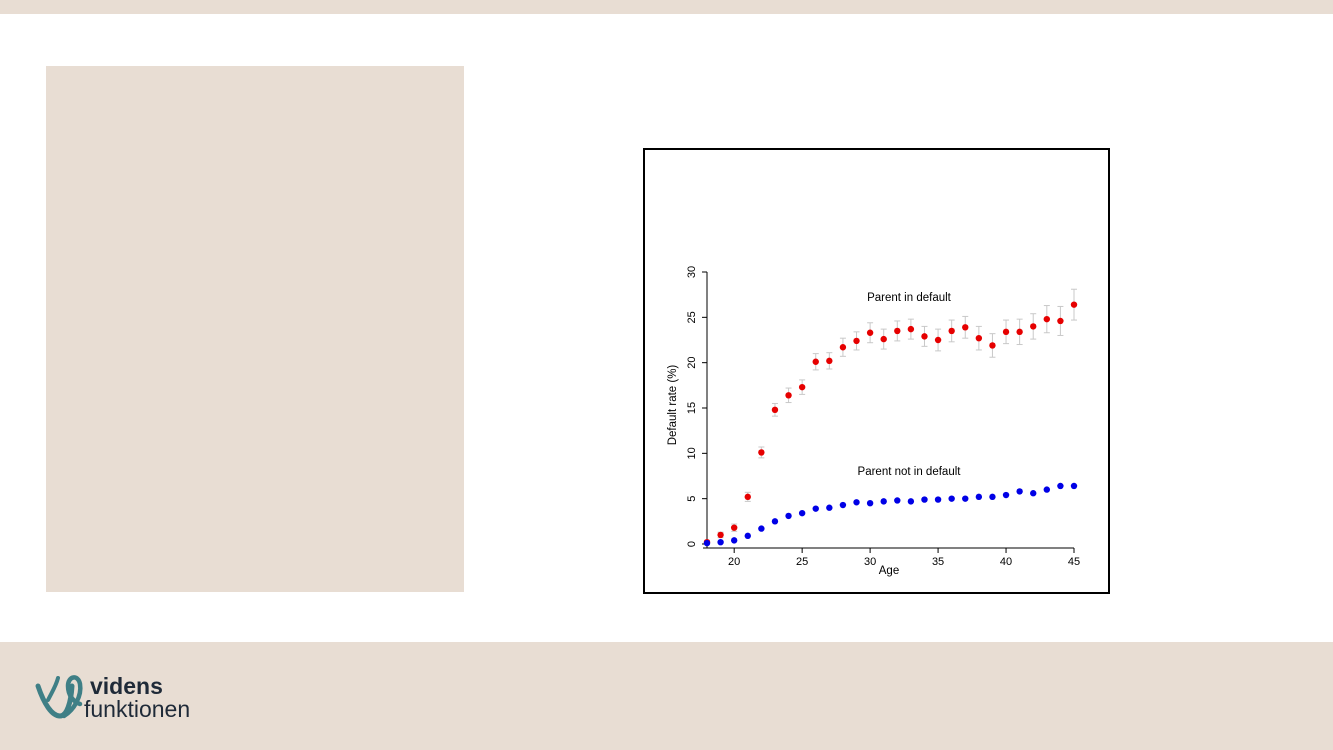  Describe the element at coordinates (890, 417) in the screenshot. I see `chart-marks` at that location.